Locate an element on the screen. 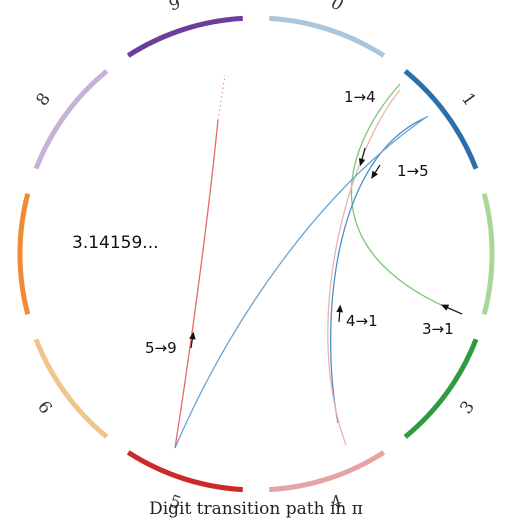 The width and height of the screenshot is (512, 526). transition-label-1-4: 1→4 is located at coordinates (360, 97).